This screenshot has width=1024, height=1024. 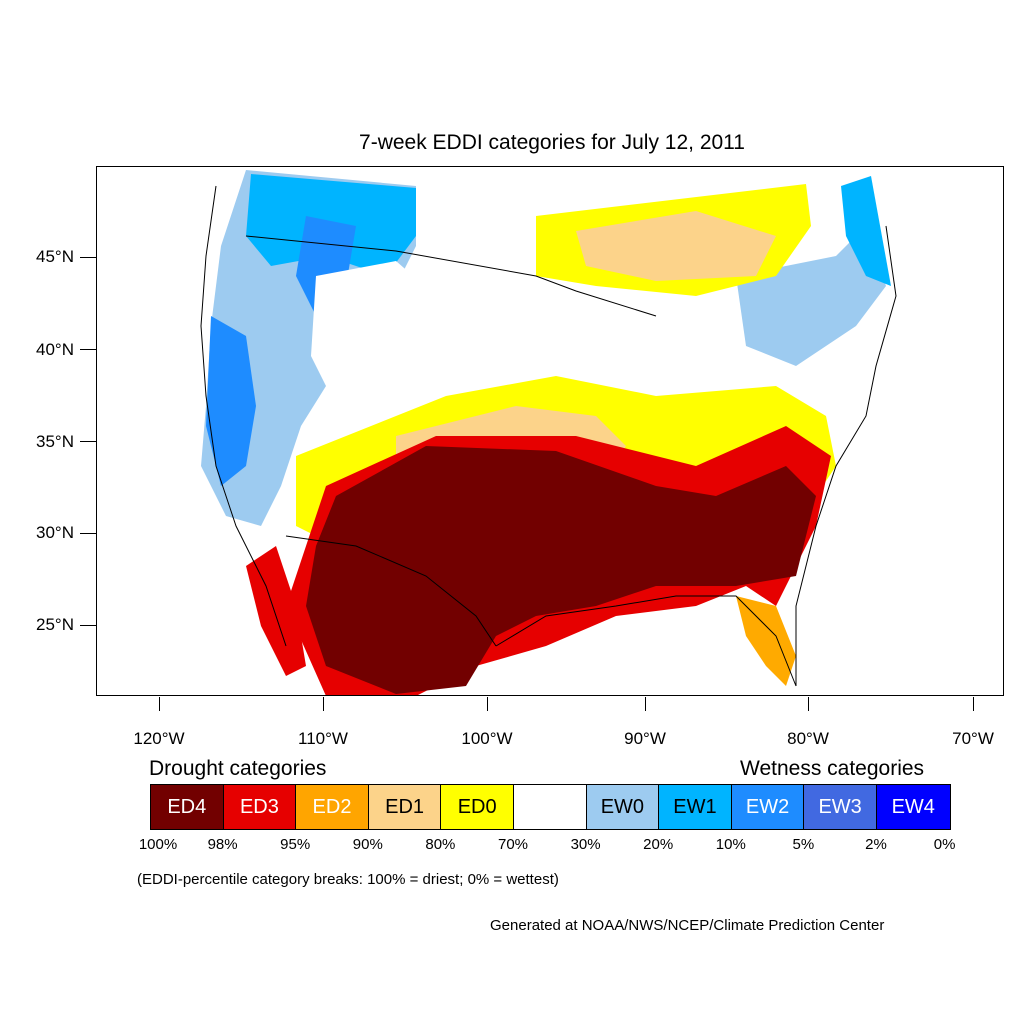 I want to click on legend-break-label: 98%, so click(x=222, y=844).